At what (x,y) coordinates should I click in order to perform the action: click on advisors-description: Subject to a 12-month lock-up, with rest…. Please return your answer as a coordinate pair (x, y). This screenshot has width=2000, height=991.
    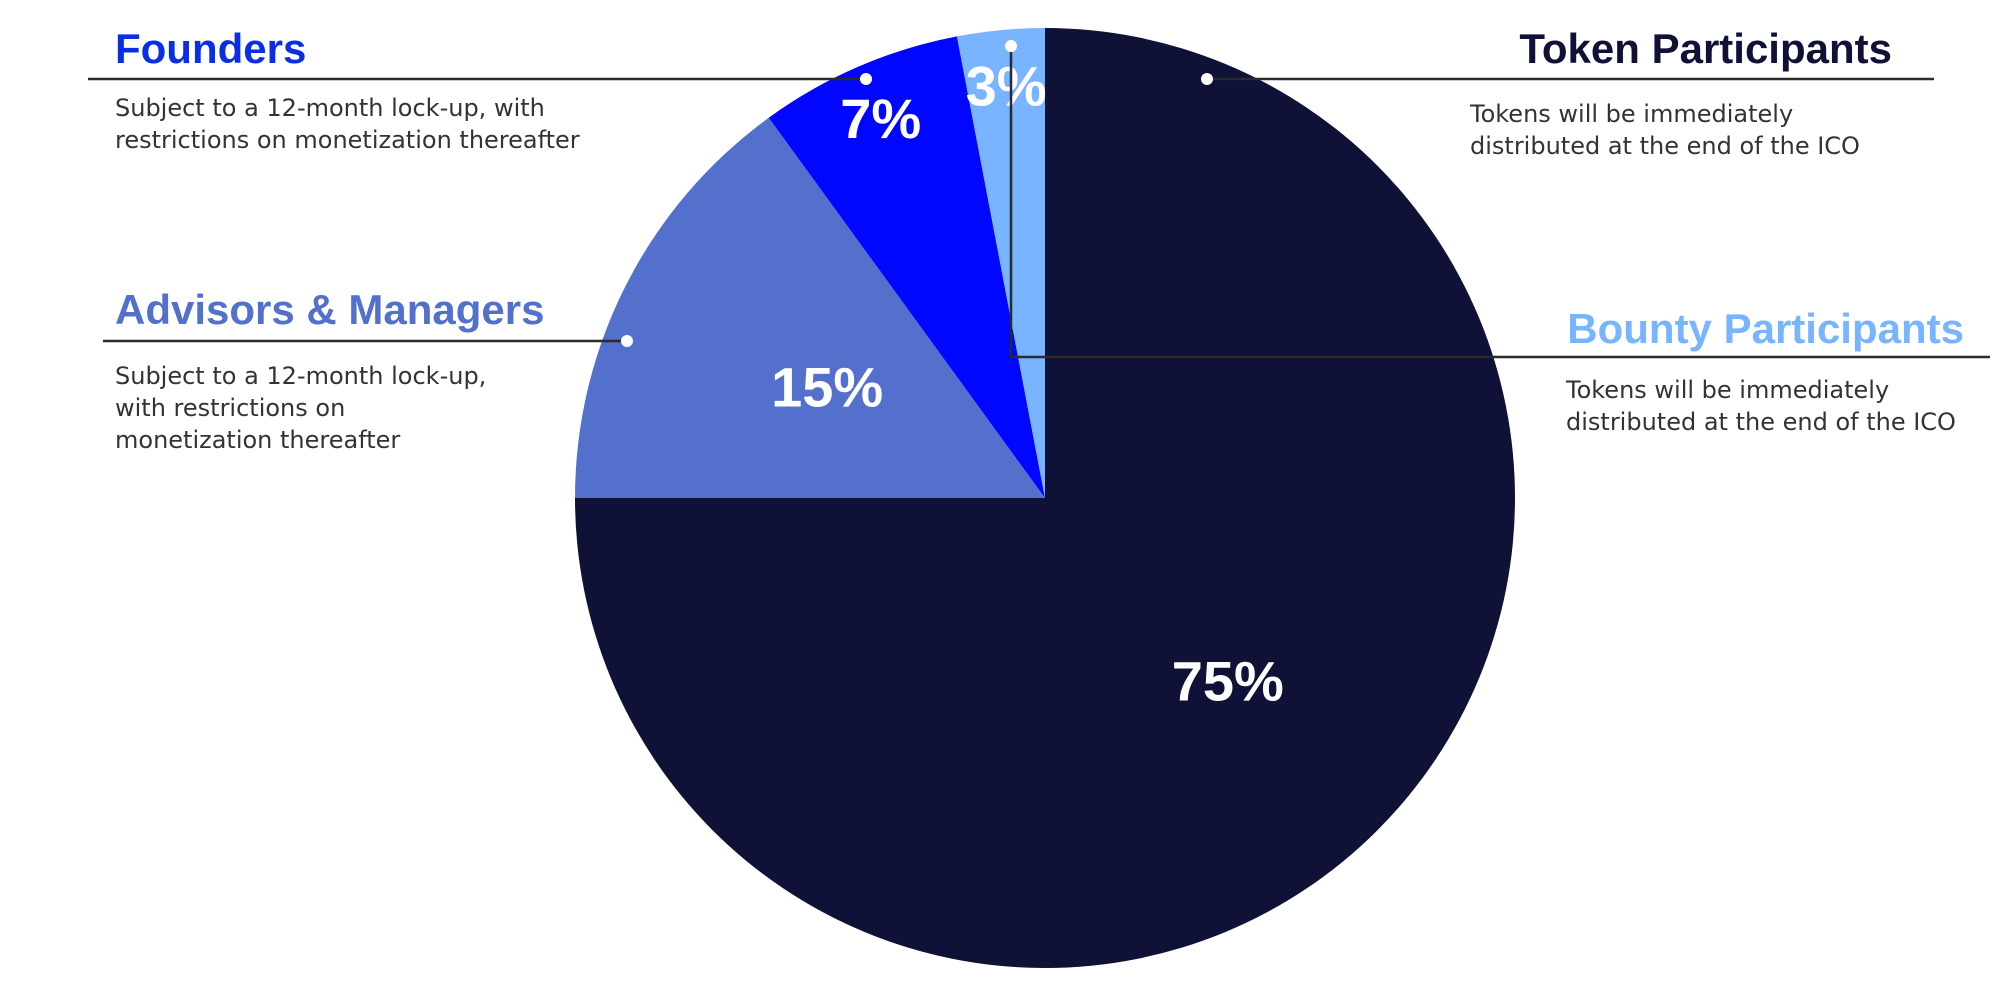
    Looking at the image, I should click on (301, 408).